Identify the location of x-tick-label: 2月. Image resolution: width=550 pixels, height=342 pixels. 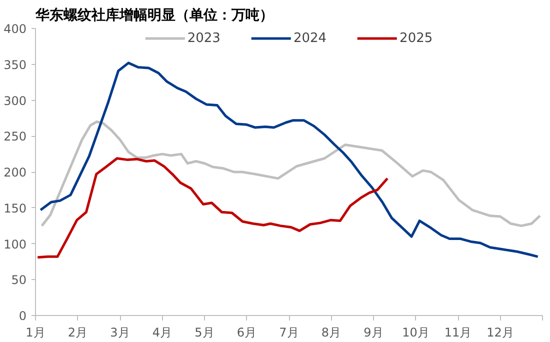
(78, 333).